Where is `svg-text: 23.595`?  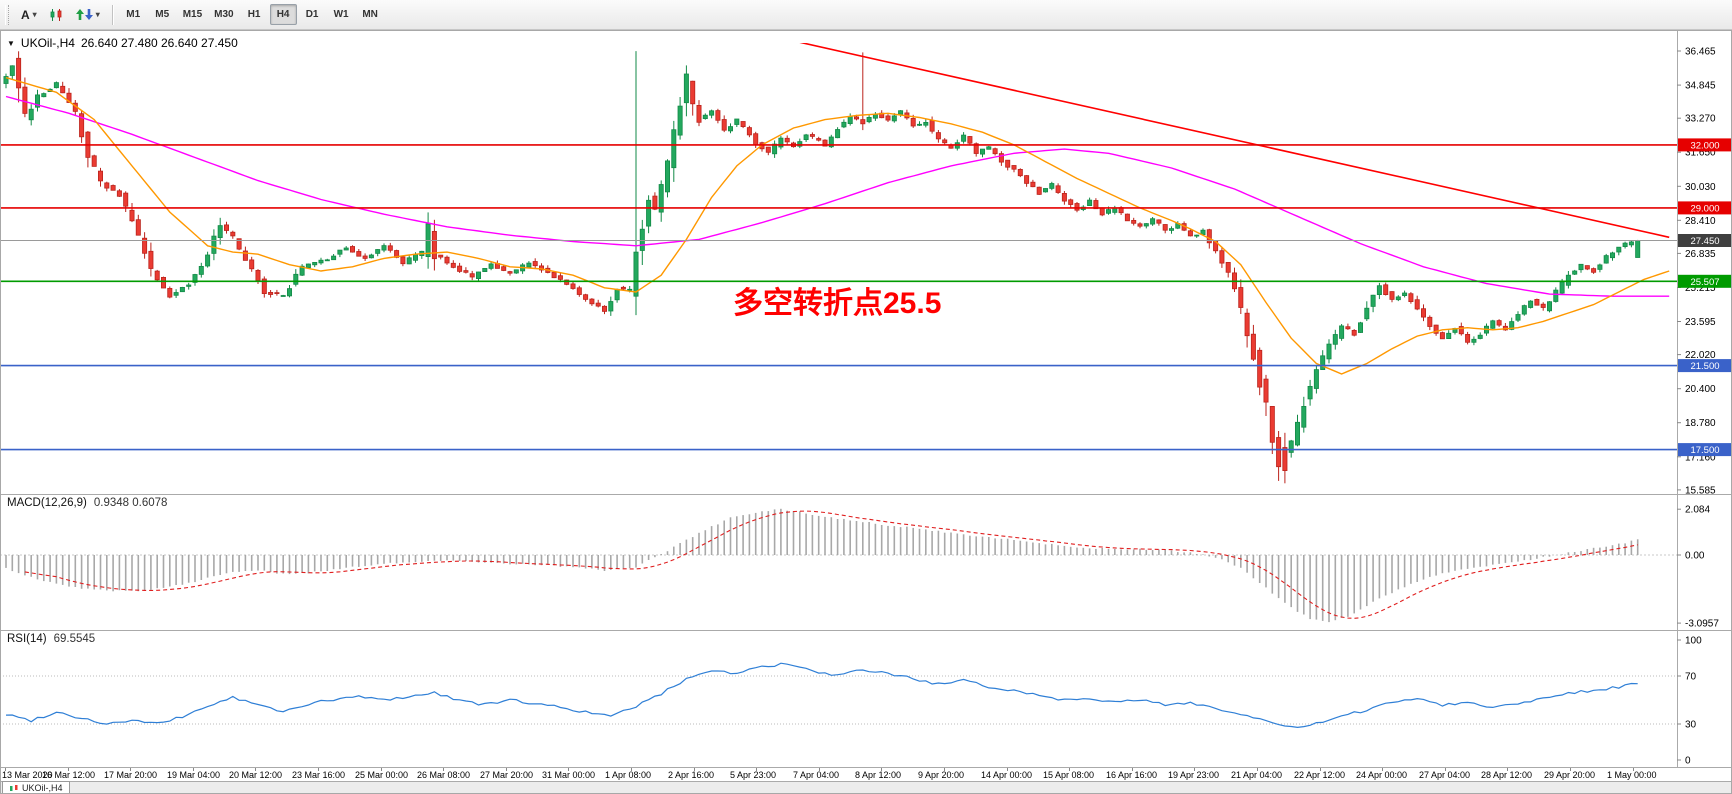
svg-text: 23.595 is located at coordinates (1700, 322).